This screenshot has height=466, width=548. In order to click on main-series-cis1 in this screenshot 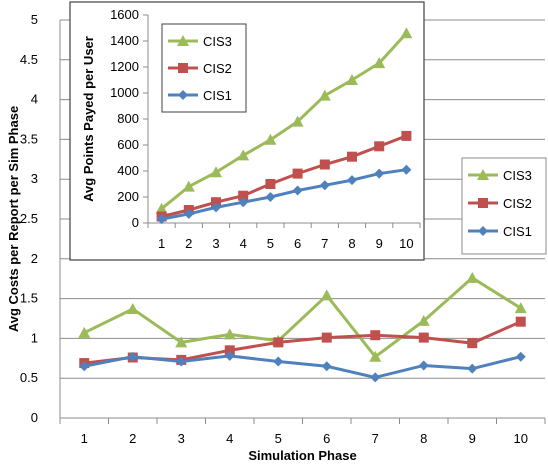, I will do `click(302, 366)`.